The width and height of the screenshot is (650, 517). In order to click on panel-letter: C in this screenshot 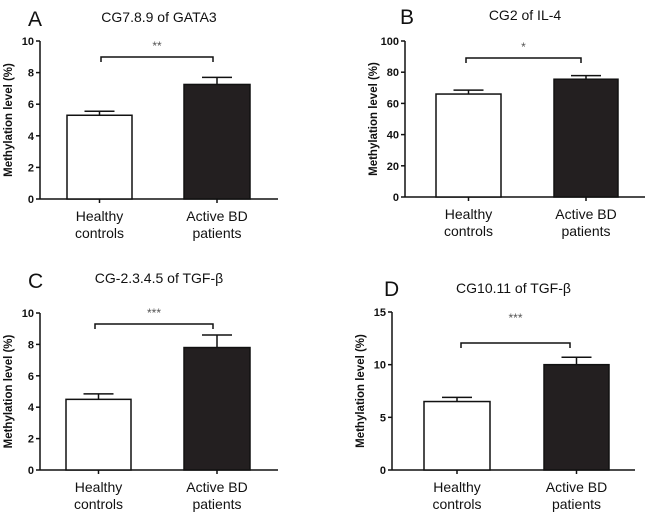, I will do `click(35, 281)`.